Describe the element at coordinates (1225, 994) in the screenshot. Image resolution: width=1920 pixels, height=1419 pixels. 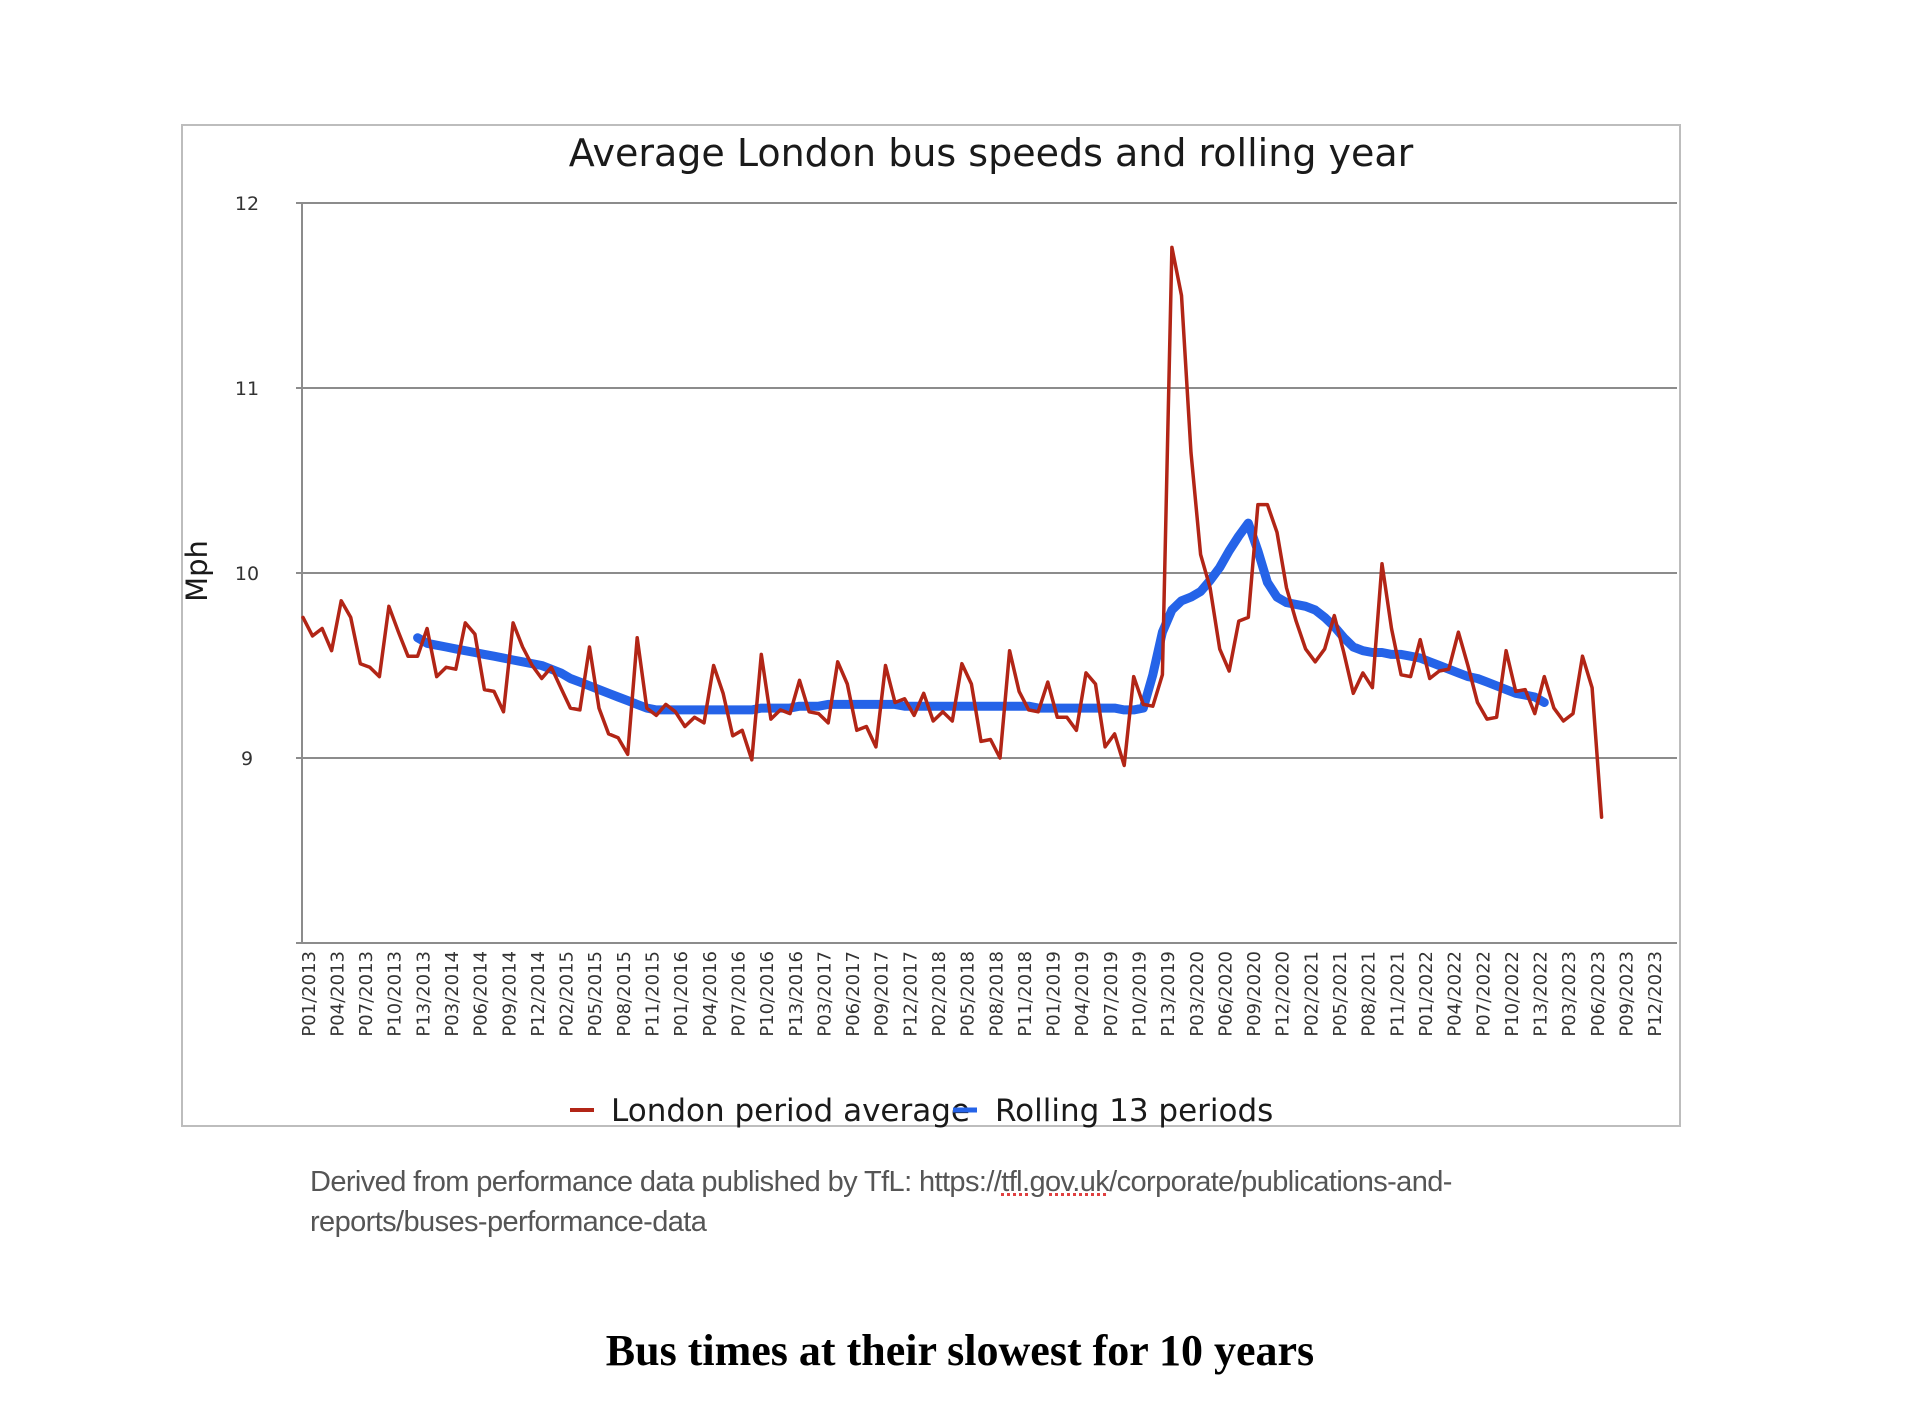
I see `x-tick-label: P06/2020` at that location.